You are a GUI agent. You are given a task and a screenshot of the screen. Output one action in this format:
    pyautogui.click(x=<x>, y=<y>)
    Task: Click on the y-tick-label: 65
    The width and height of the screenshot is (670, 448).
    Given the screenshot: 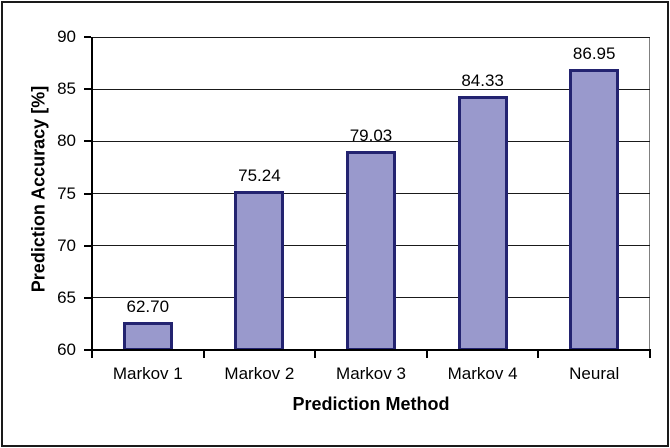 What is the action you would take?
    pyautogui.click(x=66, y=297)
    